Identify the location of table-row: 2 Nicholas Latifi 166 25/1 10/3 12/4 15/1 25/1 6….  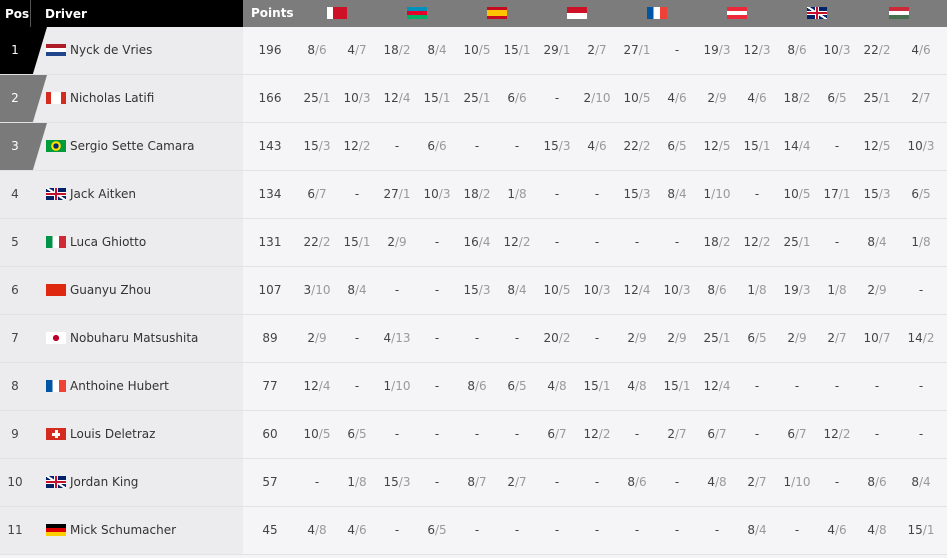
(473, 99).